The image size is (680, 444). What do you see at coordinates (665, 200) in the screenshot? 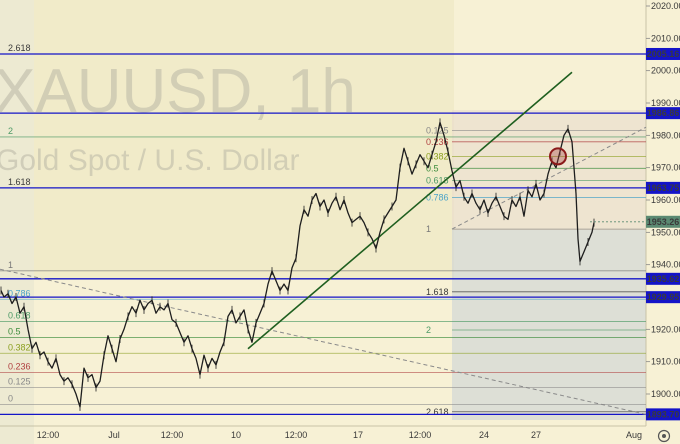
I see `price-tick-label: 1960.00` at bounding box center [665, 200].